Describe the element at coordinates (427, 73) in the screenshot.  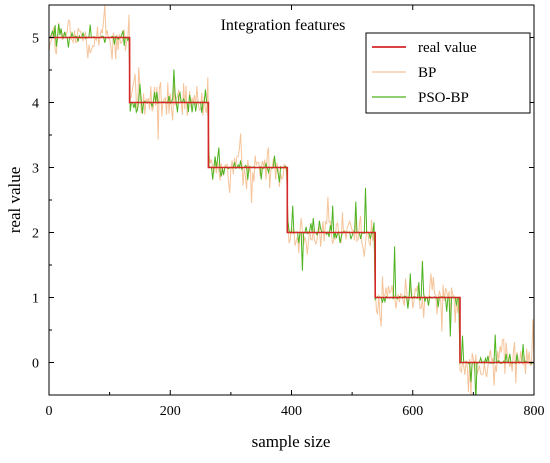
I see `legend-label: BP` at that location.